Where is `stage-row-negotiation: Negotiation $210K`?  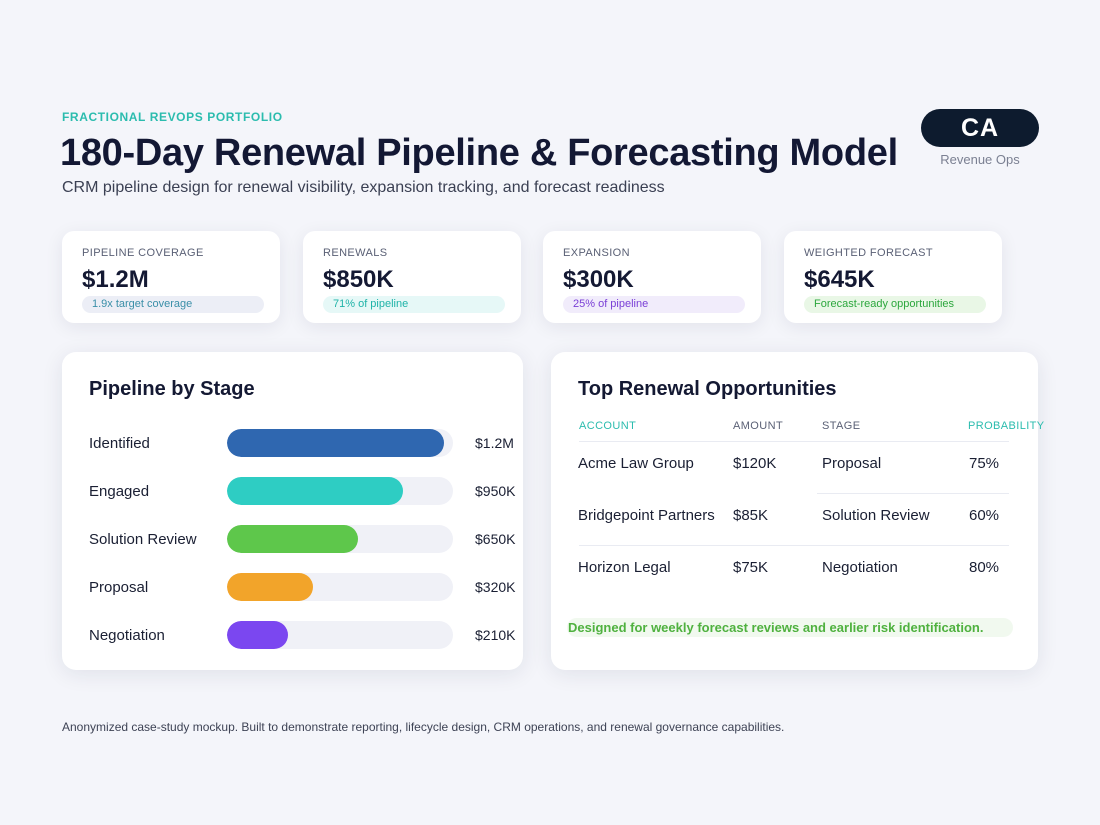 stage-row-negotiation: Negotiation $210K is located at coordinates (309, 635).